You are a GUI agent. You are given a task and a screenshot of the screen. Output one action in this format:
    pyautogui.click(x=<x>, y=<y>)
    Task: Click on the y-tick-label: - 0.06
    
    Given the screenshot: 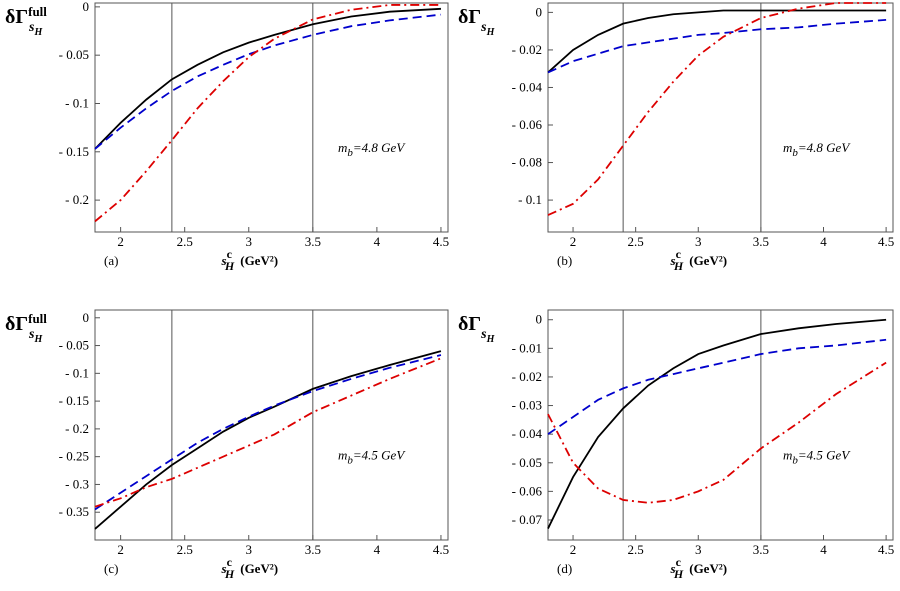 What is the action you would take?
    pyautogui.click(x=527, y=124)
    